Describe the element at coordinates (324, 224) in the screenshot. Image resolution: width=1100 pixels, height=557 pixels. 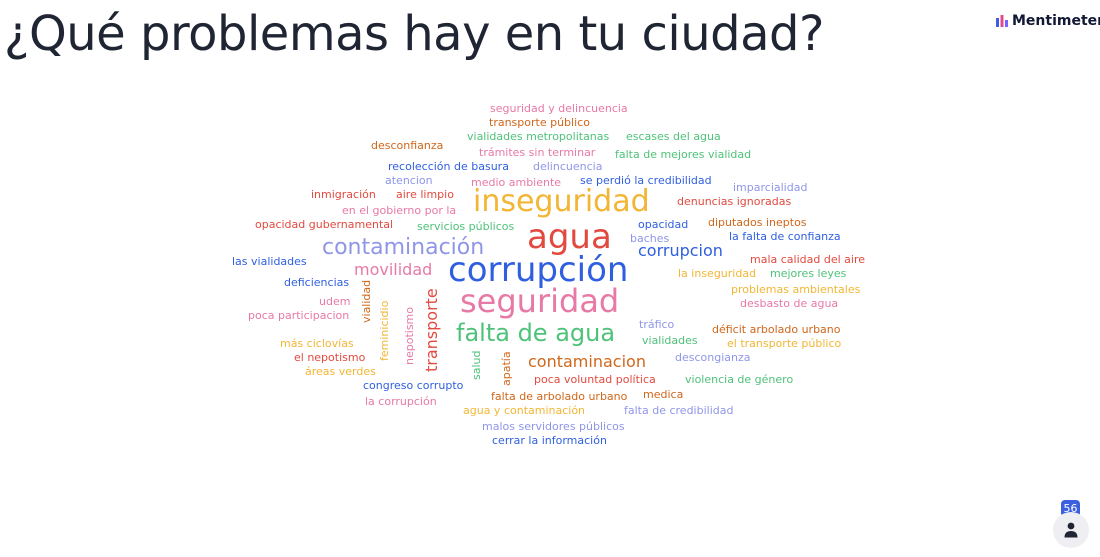
I see `word-cloud-word: opacidad gubernamental` at that location.